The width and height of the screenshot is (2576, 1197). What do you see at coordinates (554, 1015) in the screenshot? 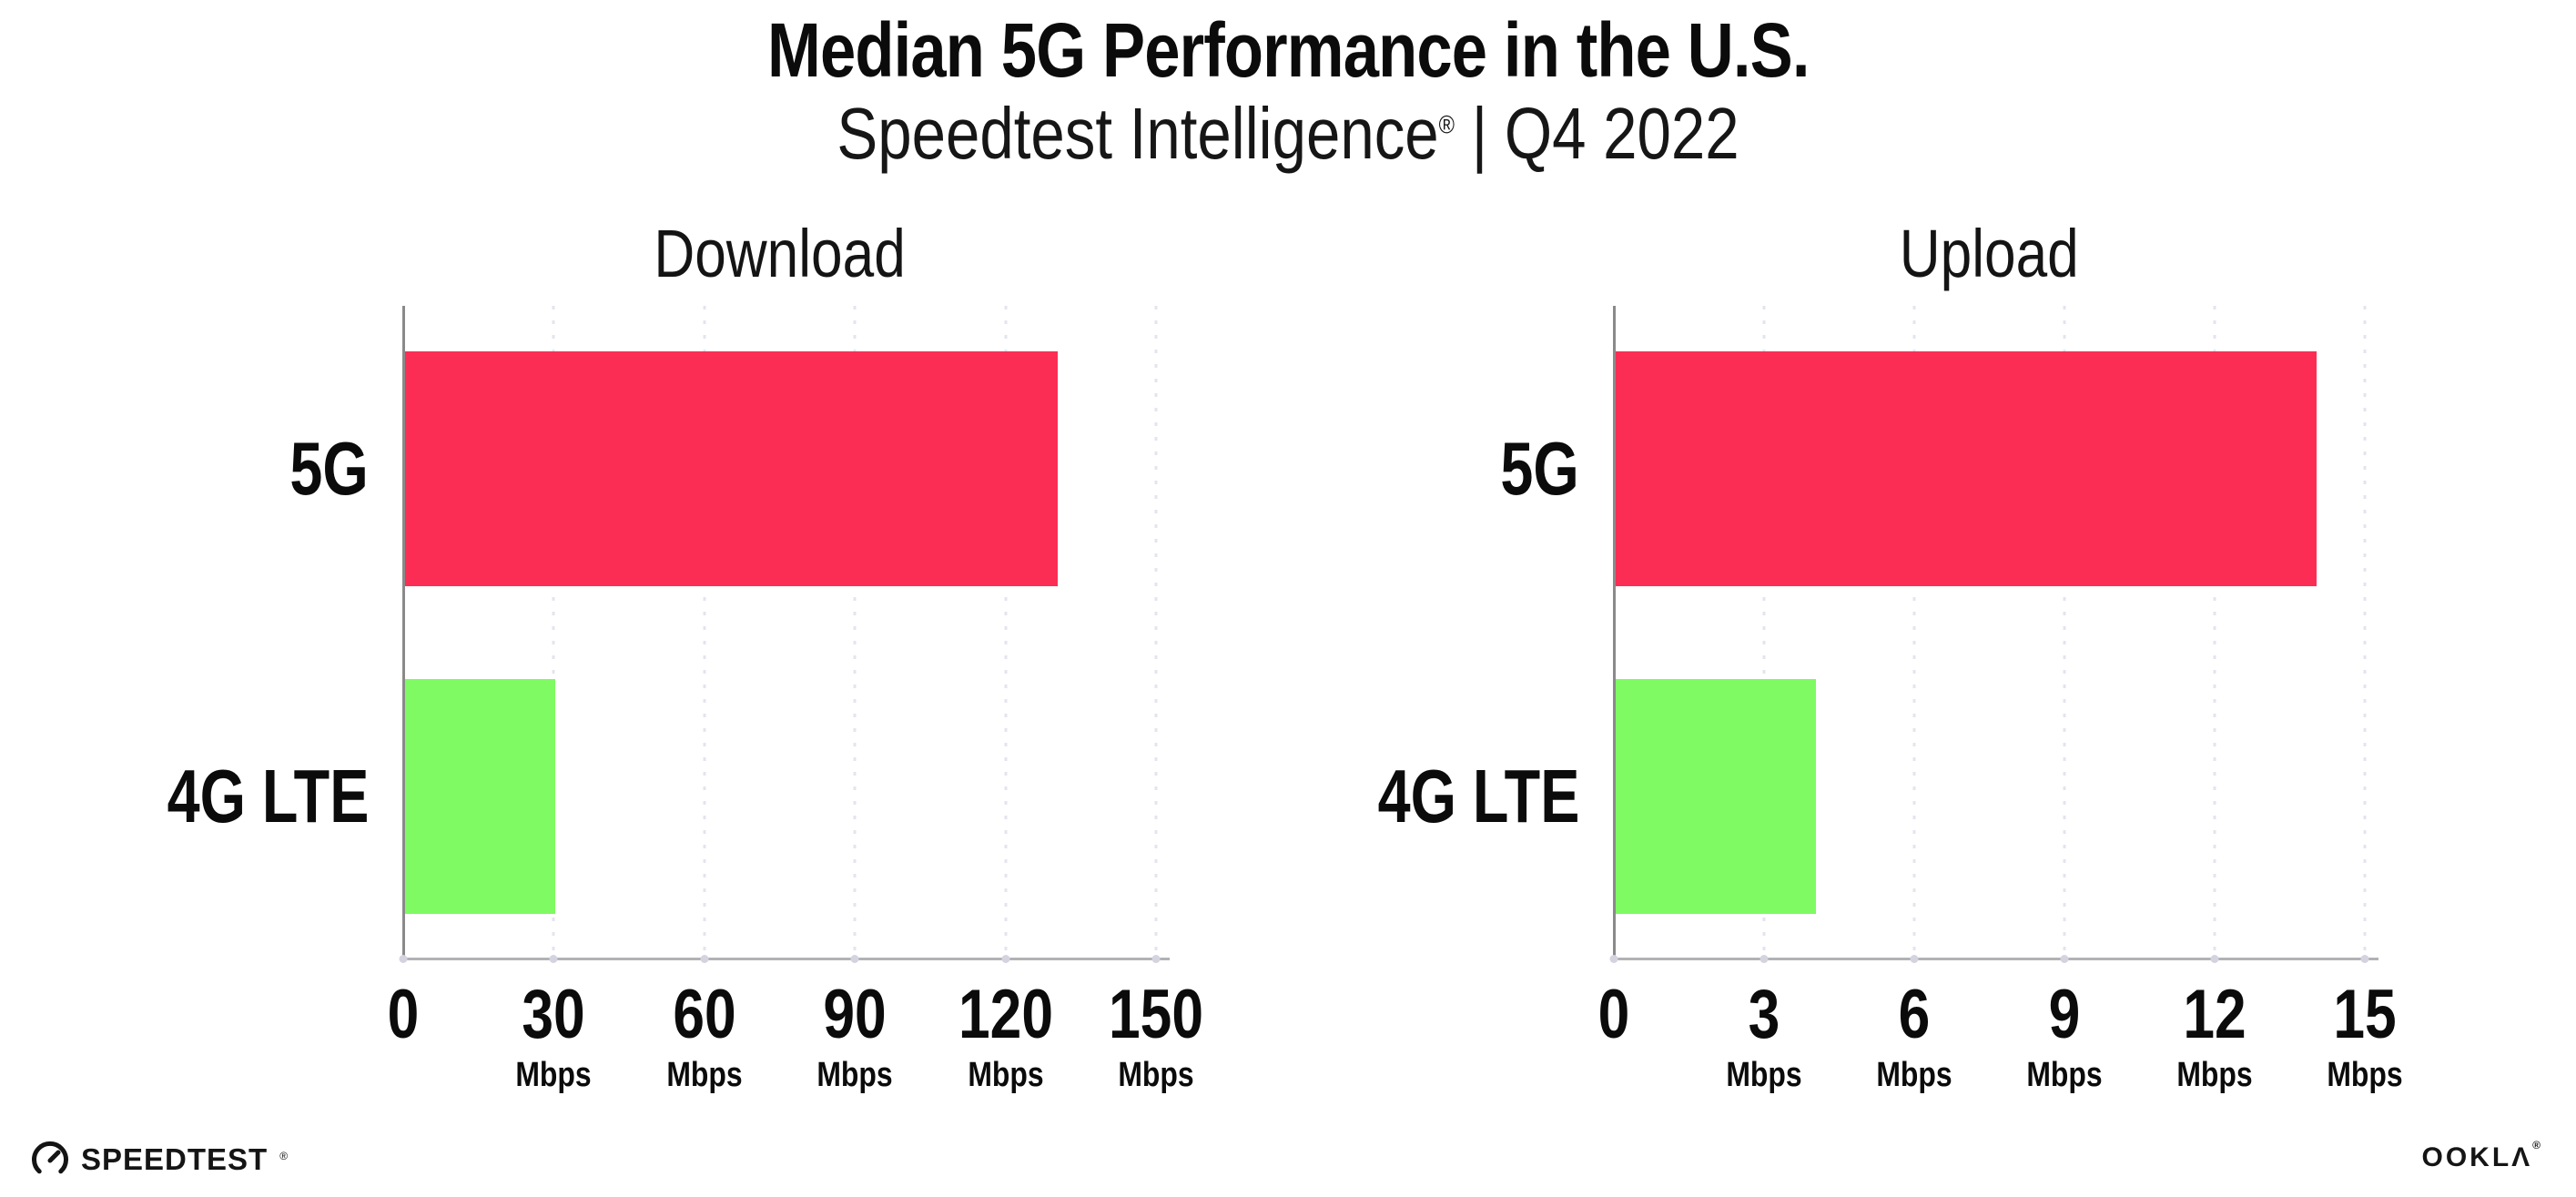
I see `x-tick-value: 30` at bounding box center [554, 1015].